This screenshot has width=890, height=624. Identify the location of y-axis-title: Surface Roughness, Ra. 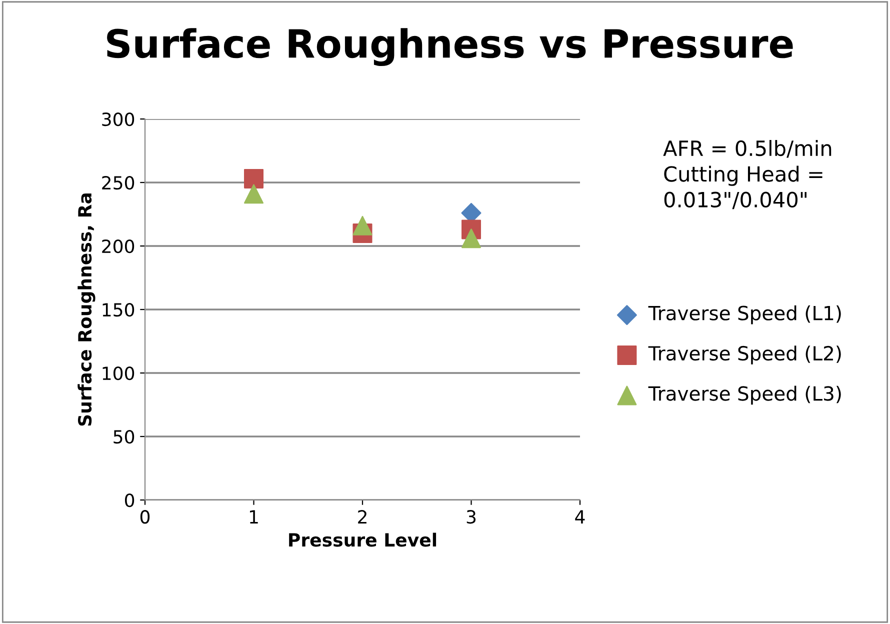
(87, 310).